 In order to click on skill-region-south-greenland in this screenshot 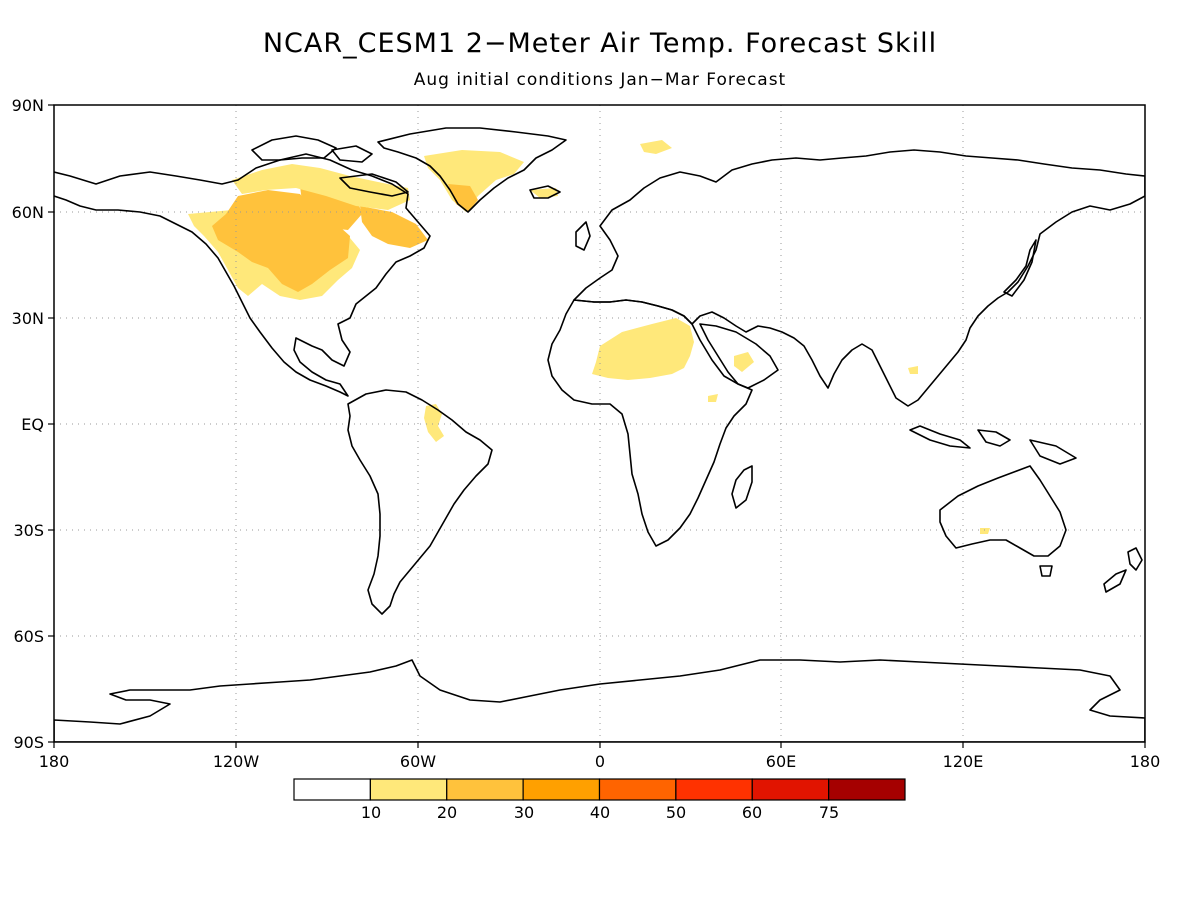, I will do `click(463, 198)`.